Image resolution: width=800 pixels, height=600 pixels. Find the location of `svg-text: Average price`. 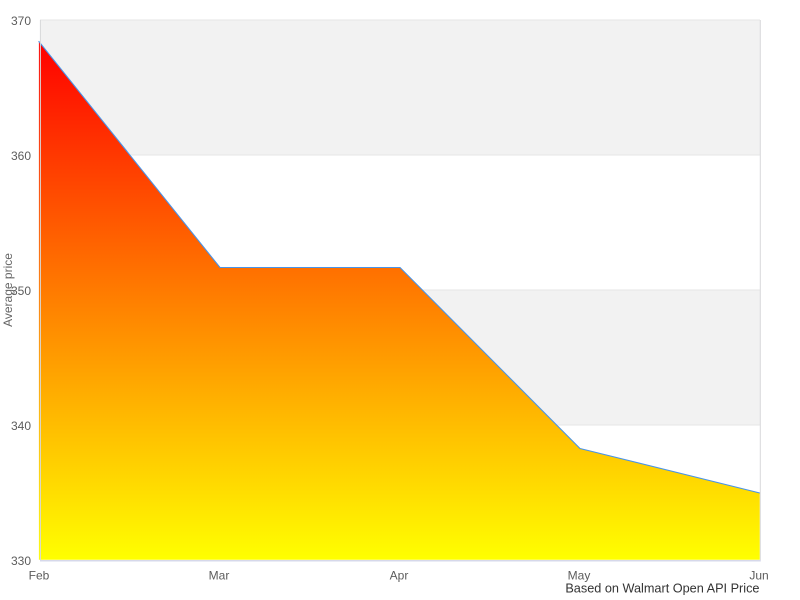

svg-text: Average price is located at coordinates (8, 290).